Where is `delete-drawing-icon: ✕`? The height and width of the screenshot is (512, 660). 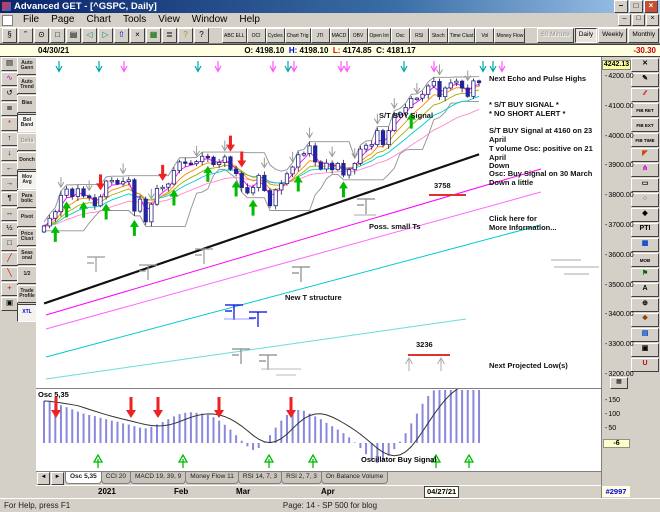
delete-drawing-icon: ✕ is located at coordinates (645, 65).